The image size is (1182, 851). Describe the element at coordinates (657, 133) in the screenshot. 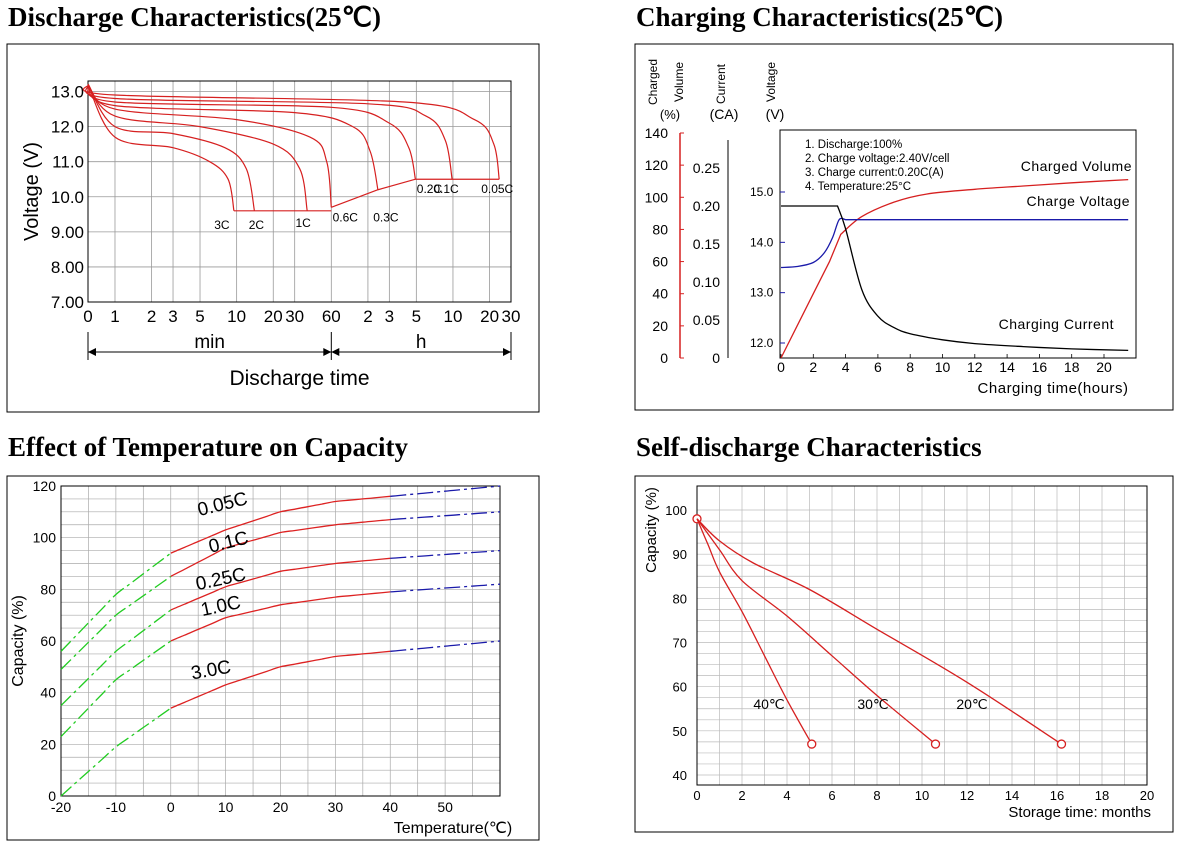

I see `charging-volume-tick-7: 140` at that location.